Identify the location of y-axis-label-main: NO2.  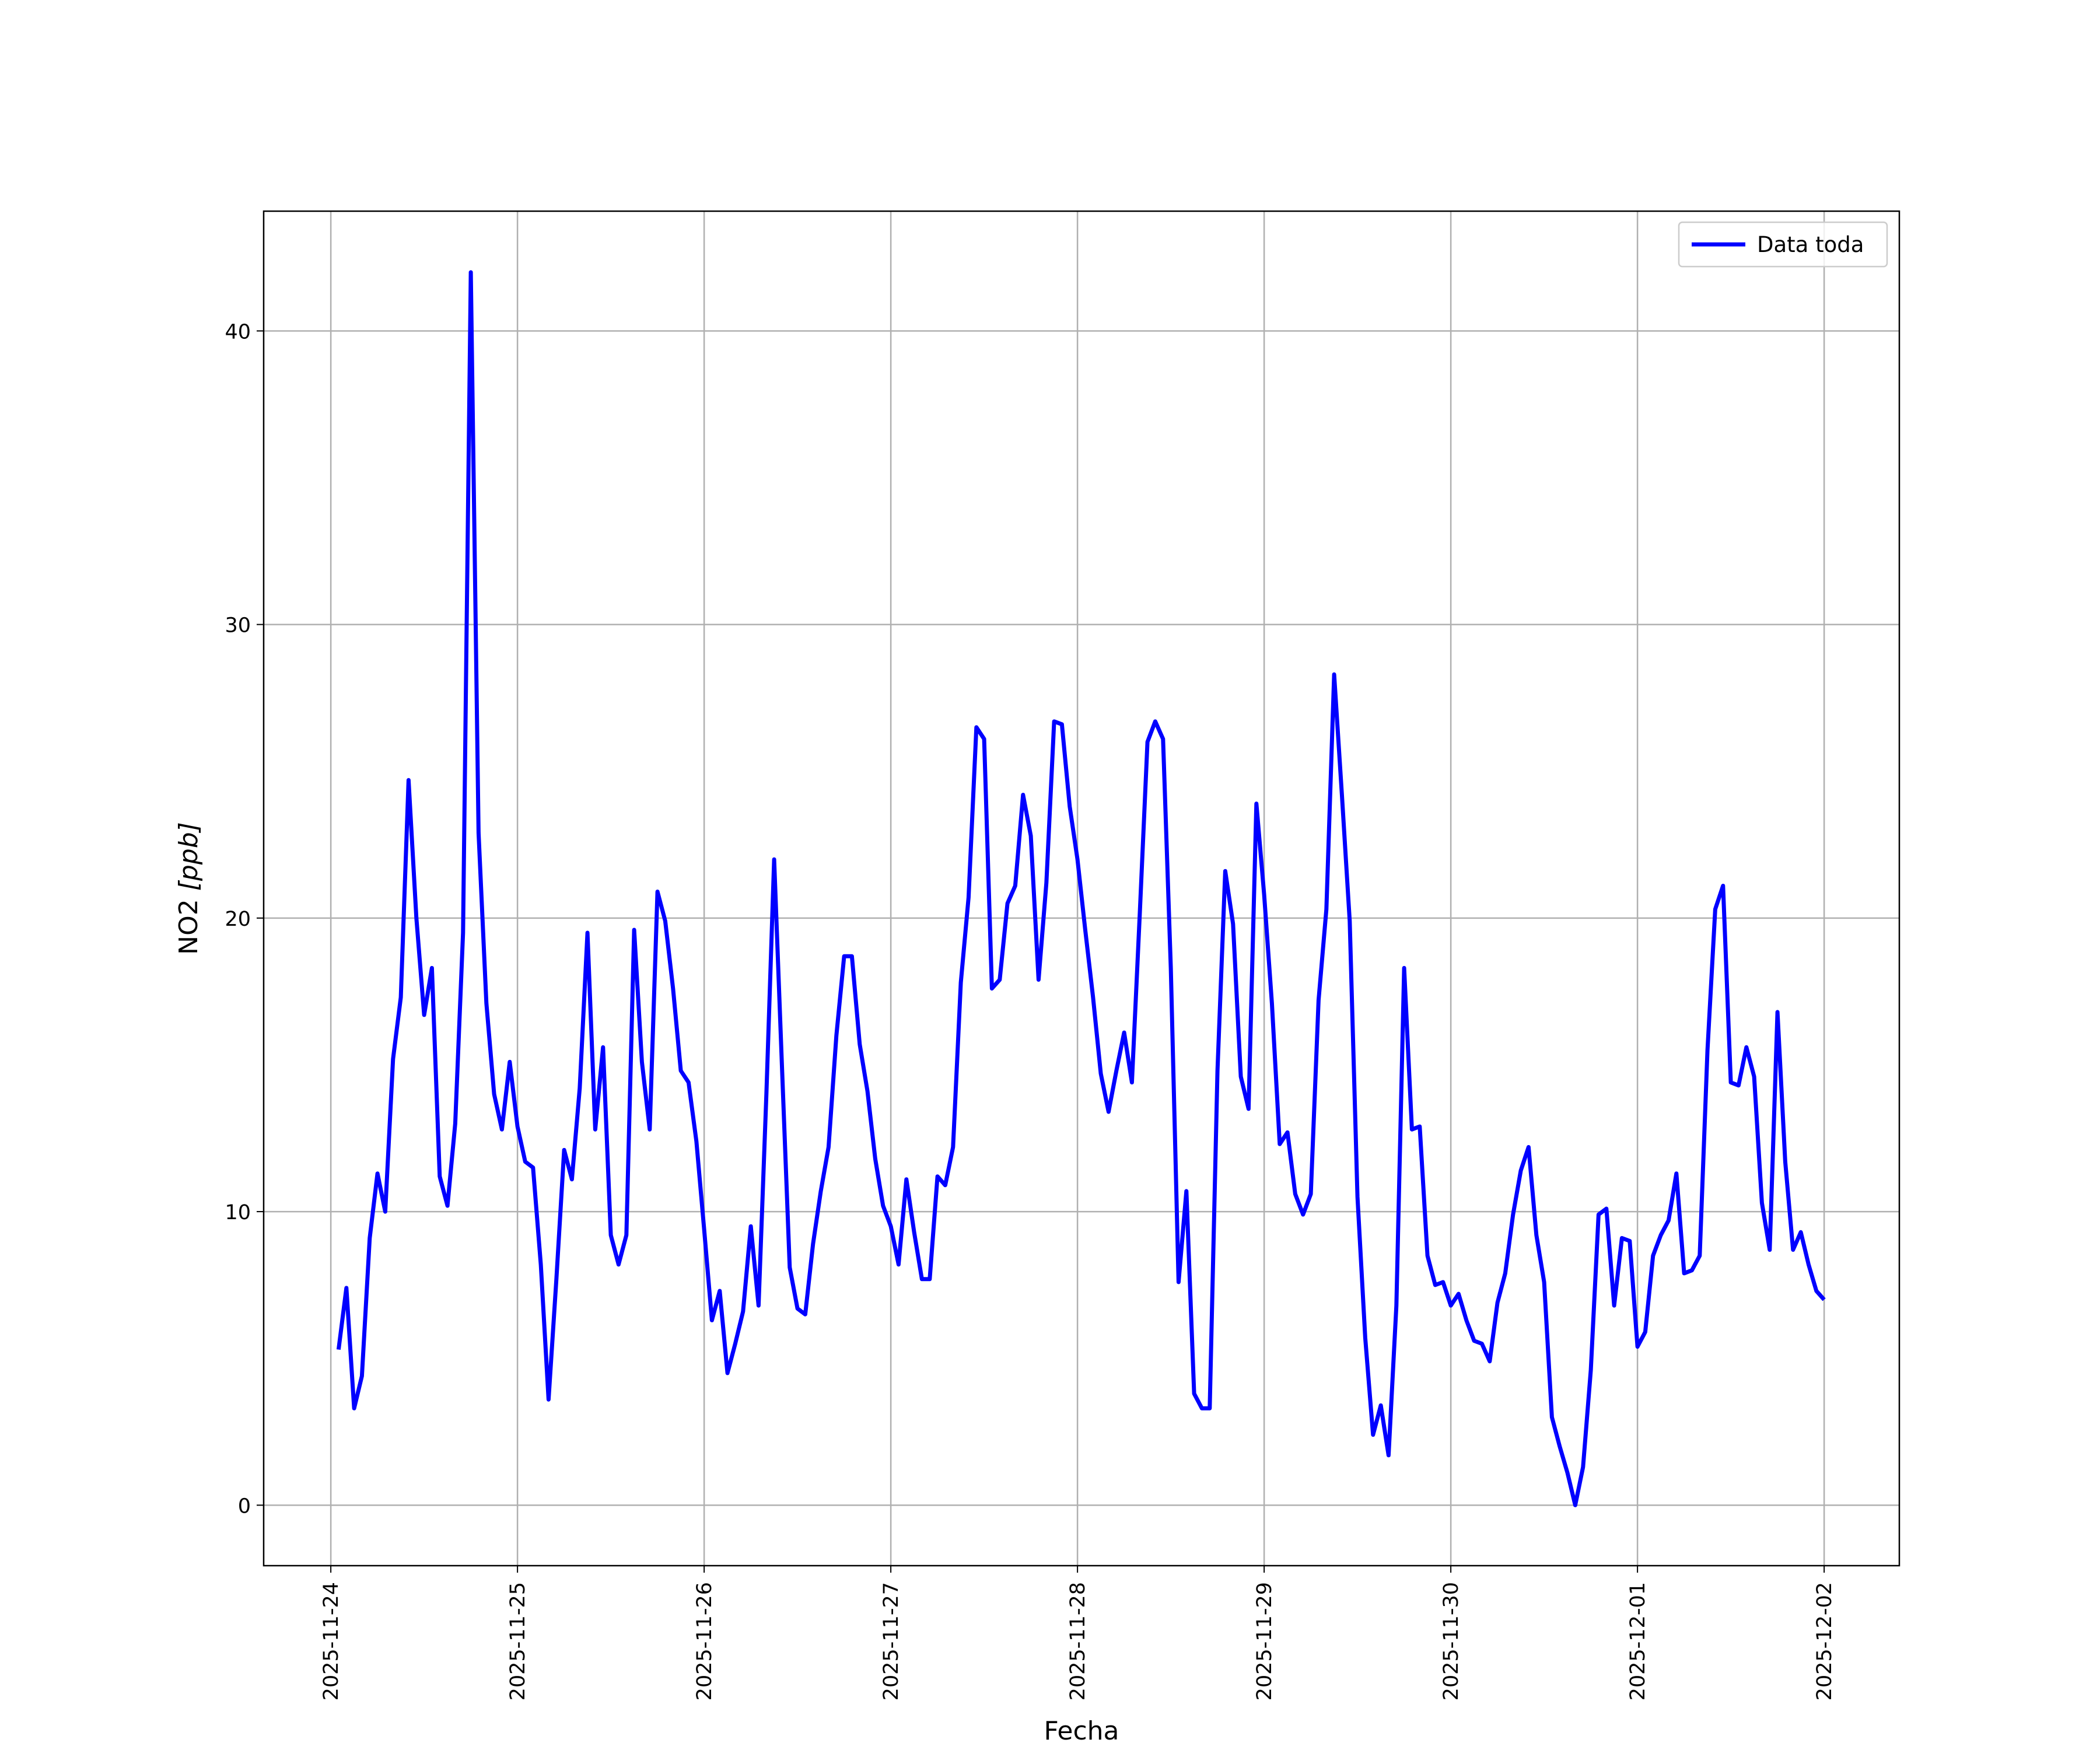
(189, 923).